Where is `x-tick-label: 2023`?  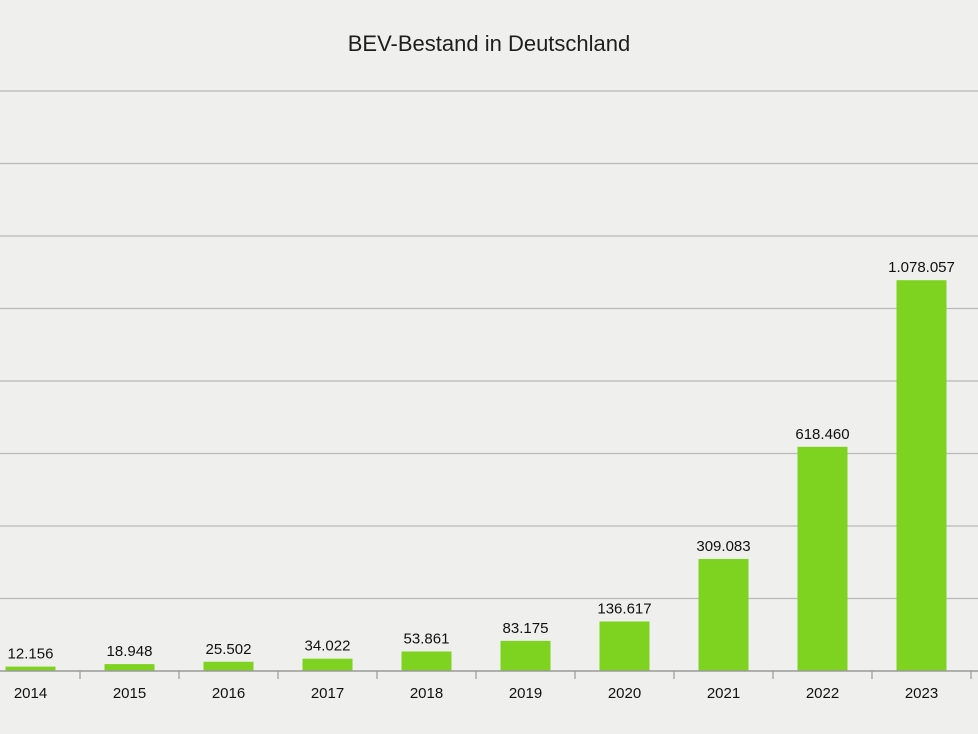
x-tick-label: 2023 is located at coordinates (921, 693).